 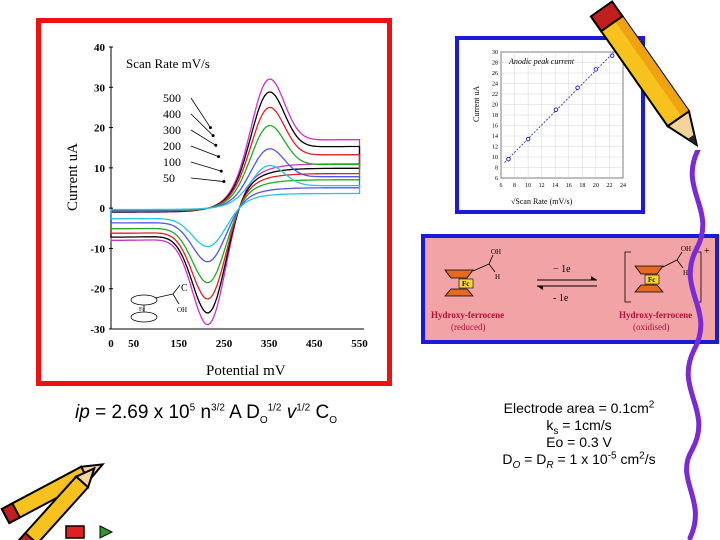 I want to click on cv-legend-label: 400, so click(x=172, y=114).